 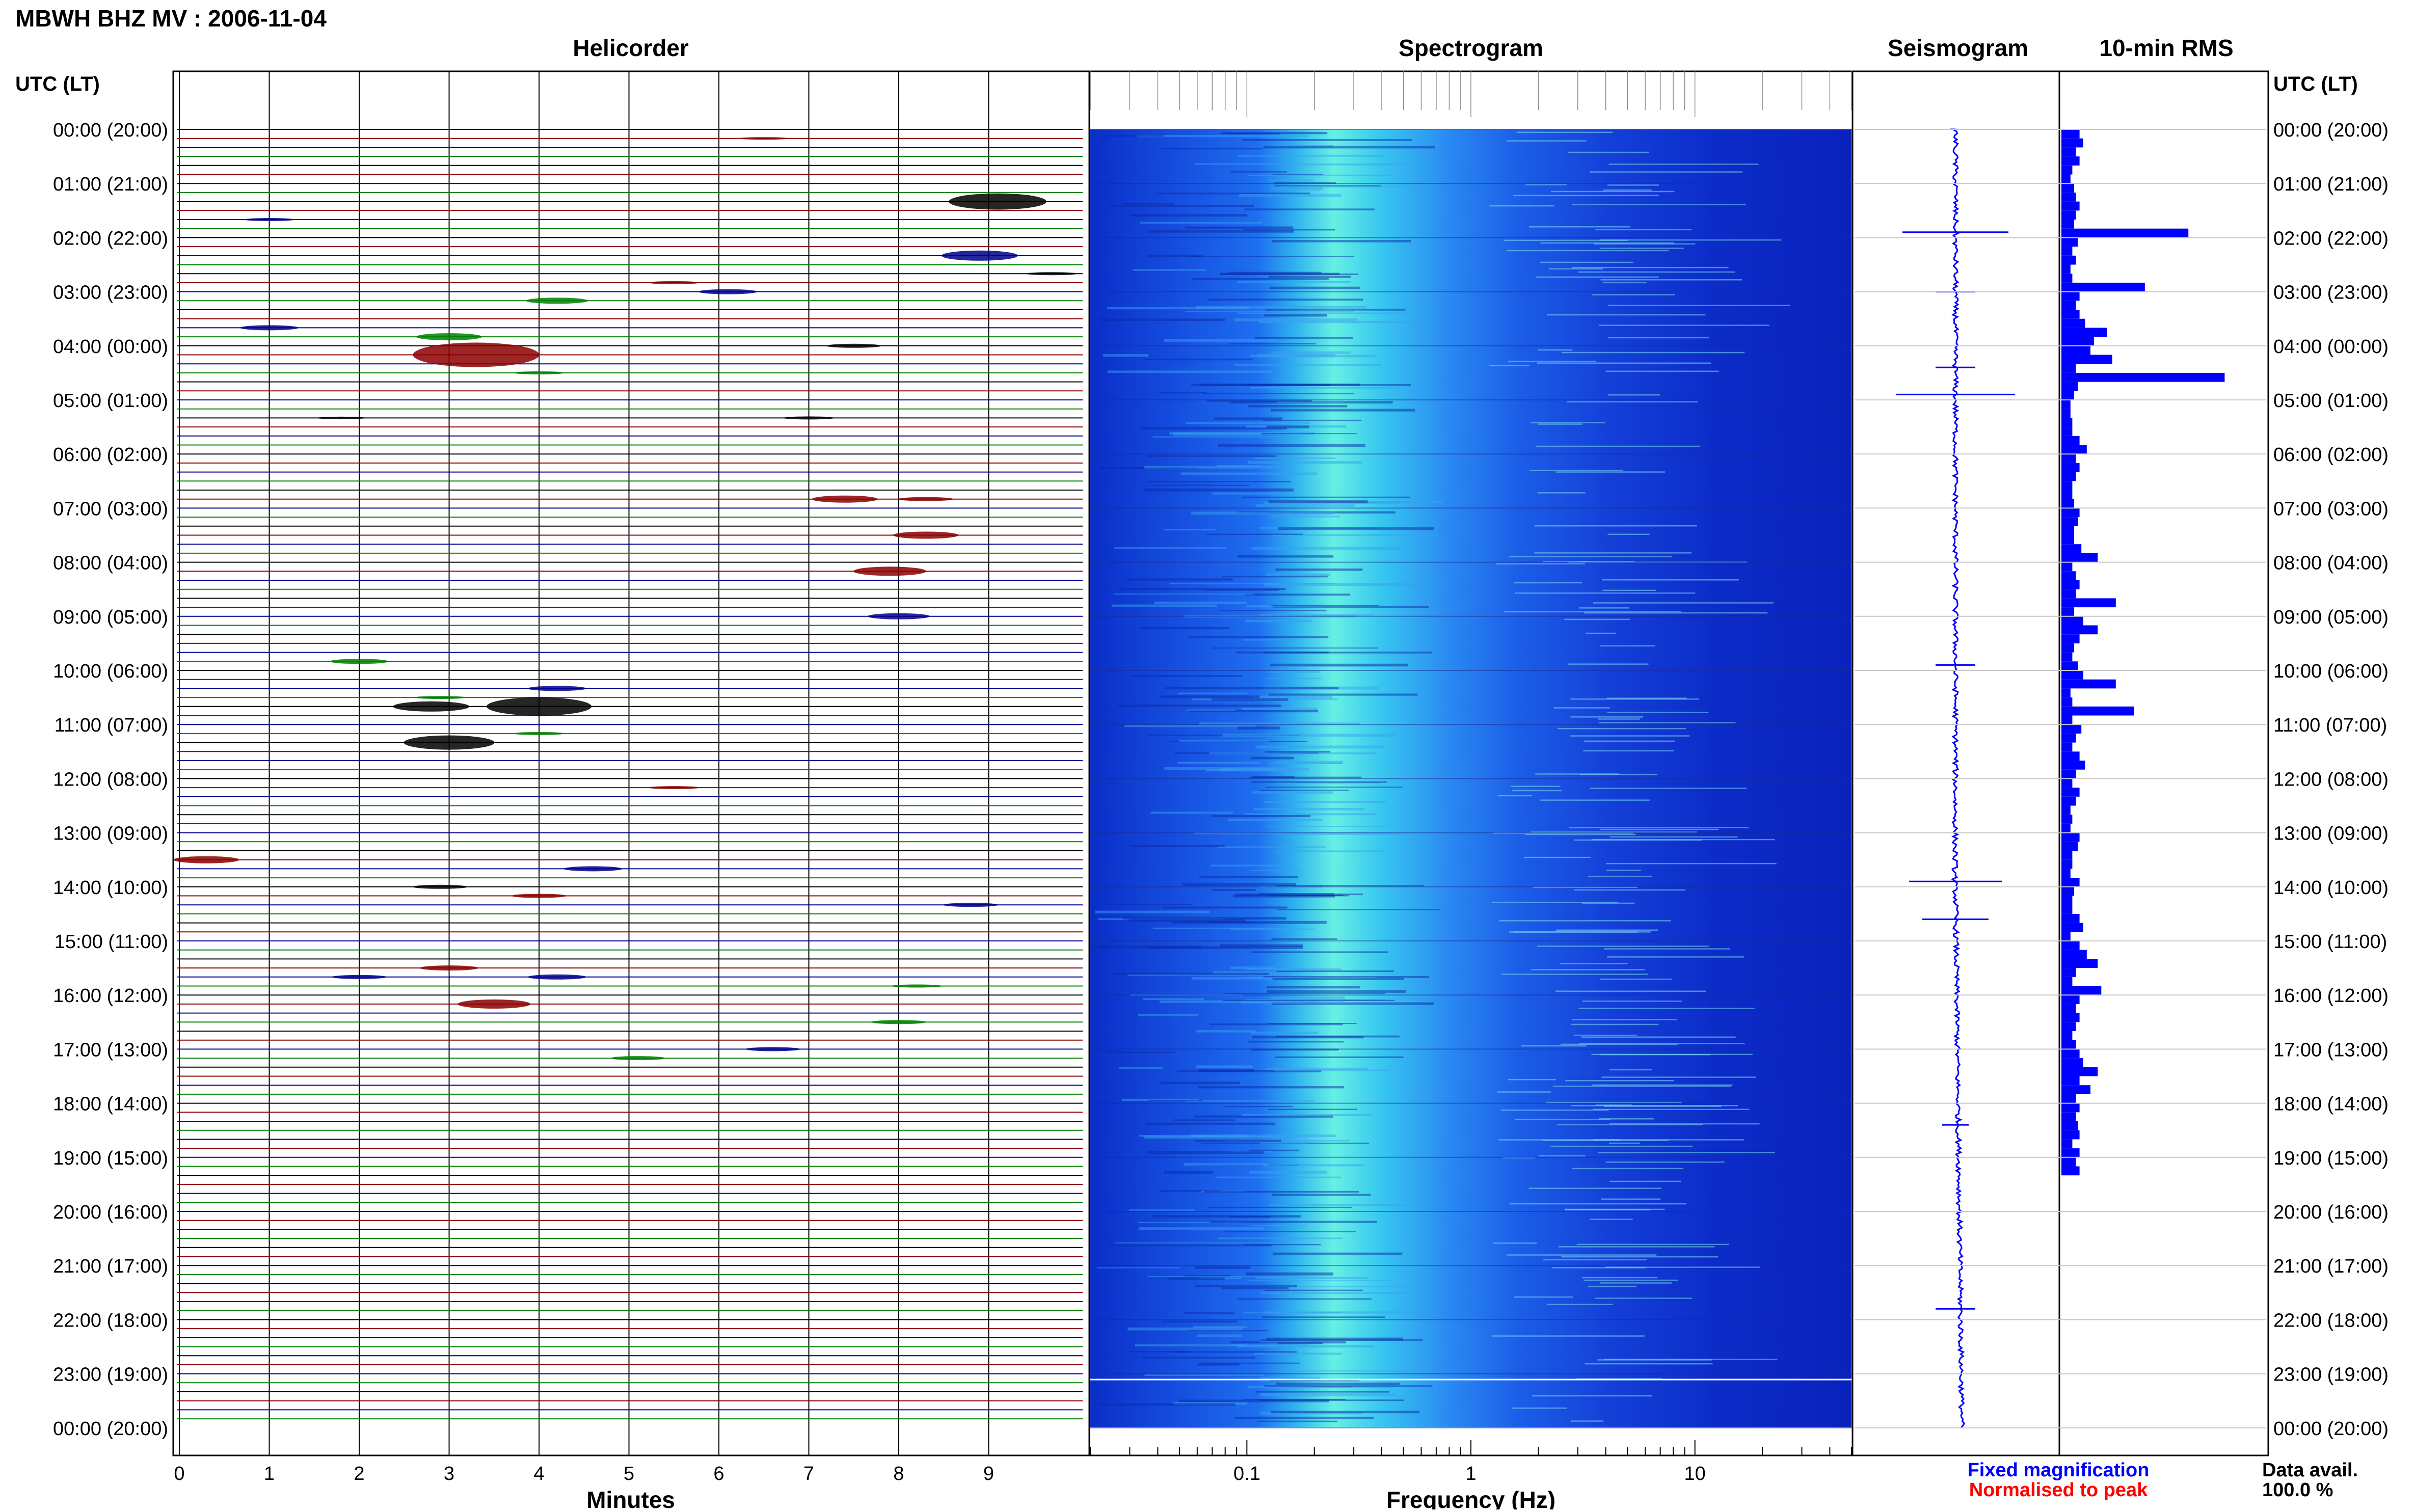 What do you see at coordinates (2059, 1470) in the screenshot?
I see `legend-fixed-magnification: Fixed magnification` at bounding box center [2059, 1470].